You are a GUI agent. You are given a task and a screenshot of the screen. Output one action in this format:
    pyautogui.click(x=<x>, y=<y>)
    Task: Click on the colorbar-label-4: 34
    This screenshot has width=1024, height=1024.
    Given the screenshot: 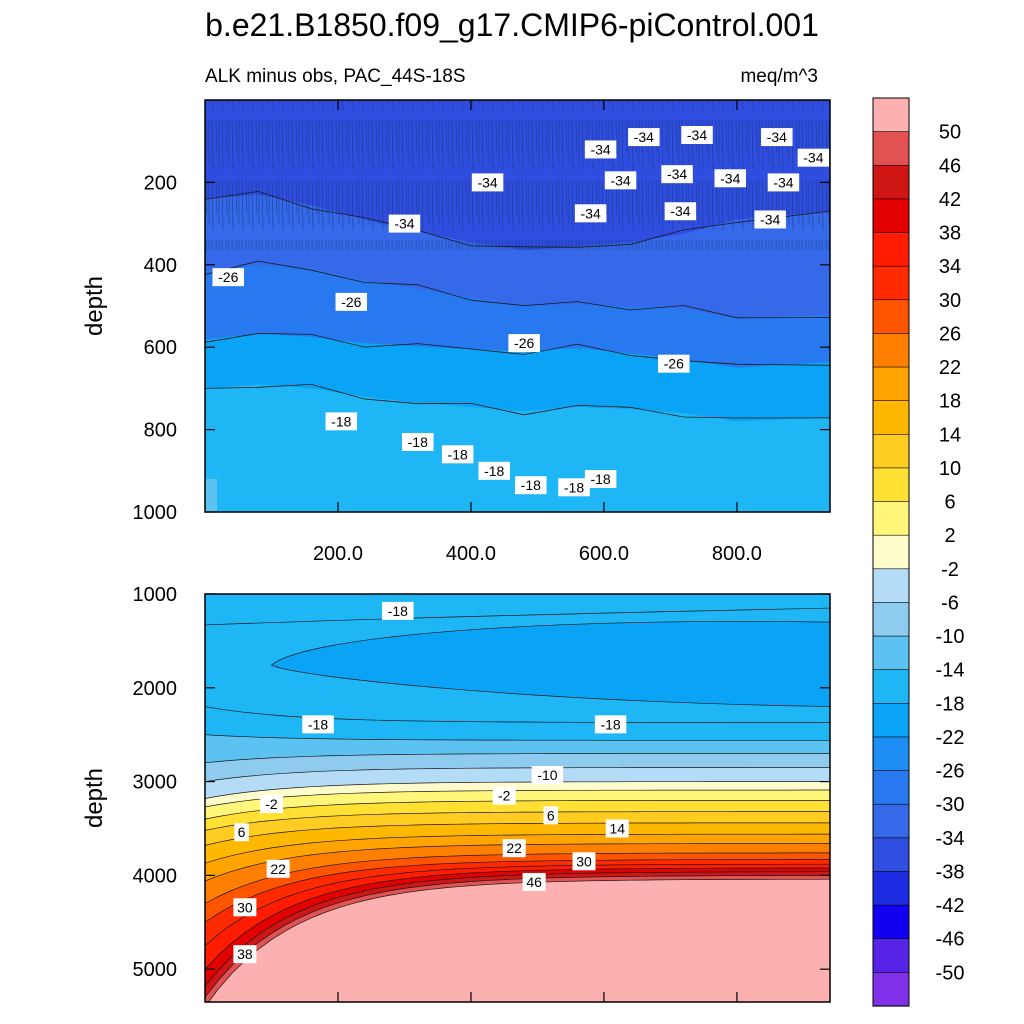 What is the action you would take?
    pyautogui.click(x=950, y=267)
    